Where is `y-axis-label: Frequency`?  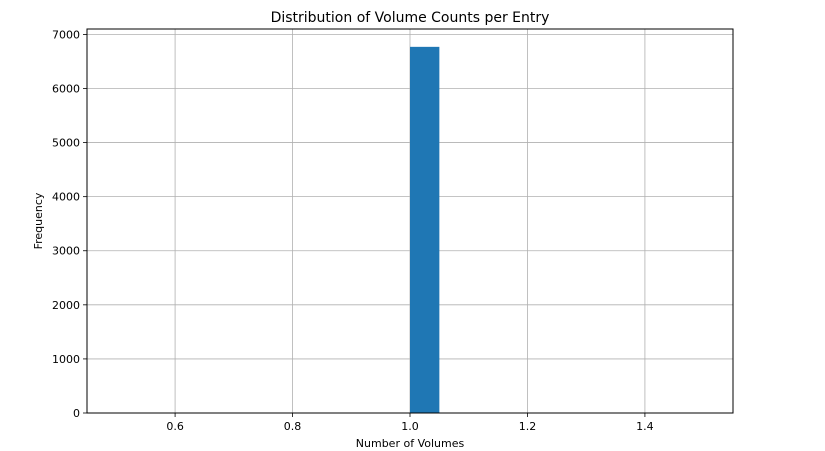
y-axis-label: Frequency is located at coordinates (38, 220).